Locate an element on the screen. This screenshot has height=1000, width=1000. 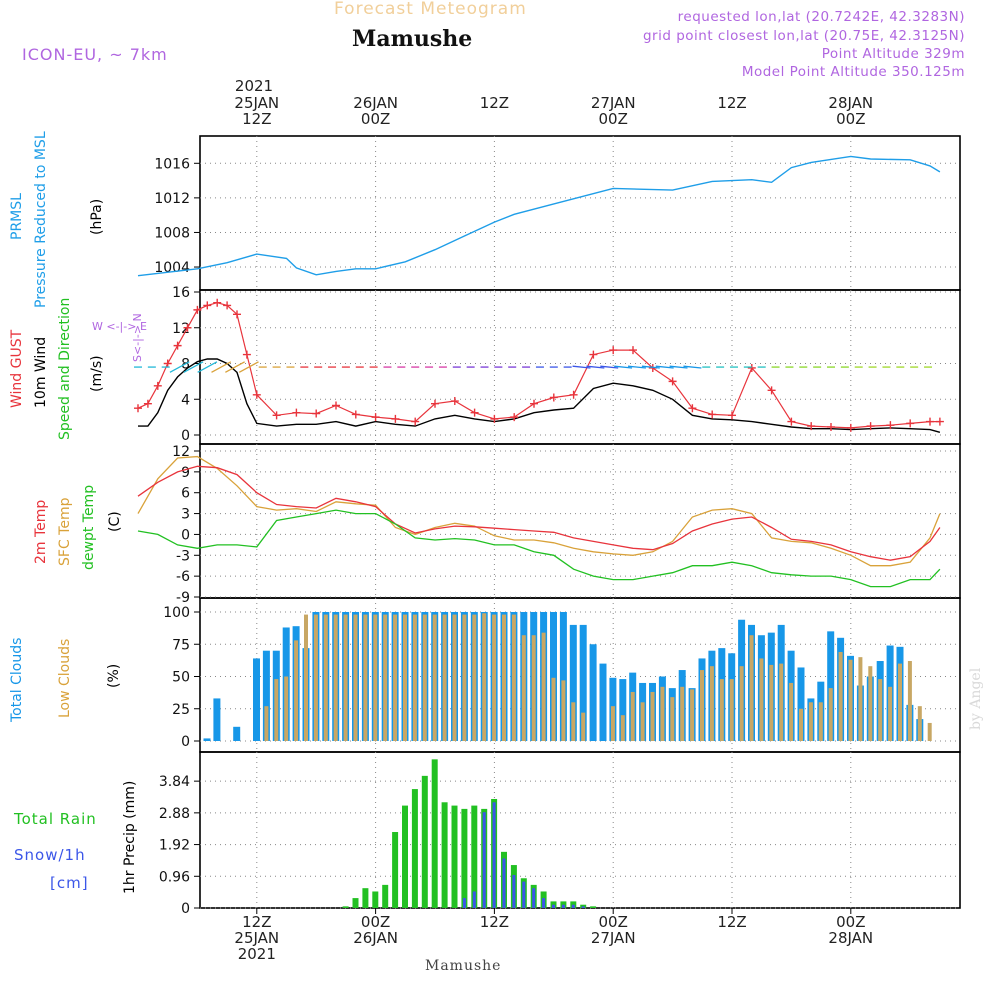
y-tick-label: 1004 is located at coordinates (172, 268).